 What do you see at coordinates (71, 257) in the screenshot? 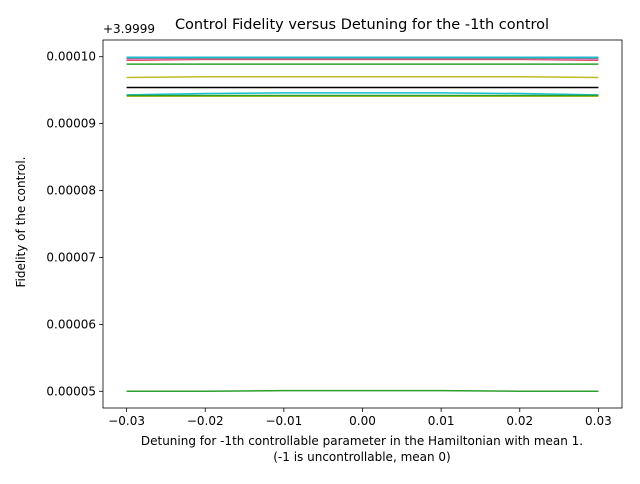
I see `y-tick-label: 0.00007` at bounding box center [71, 257].